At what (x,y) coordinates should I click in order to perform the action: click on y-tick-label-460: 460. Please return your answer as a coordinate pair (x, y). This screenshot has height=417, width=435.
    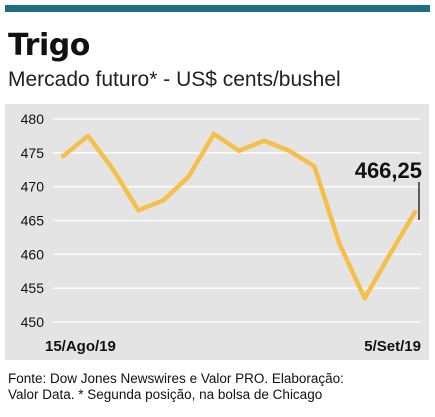
    Looking at the image, I should click on (33, 254).